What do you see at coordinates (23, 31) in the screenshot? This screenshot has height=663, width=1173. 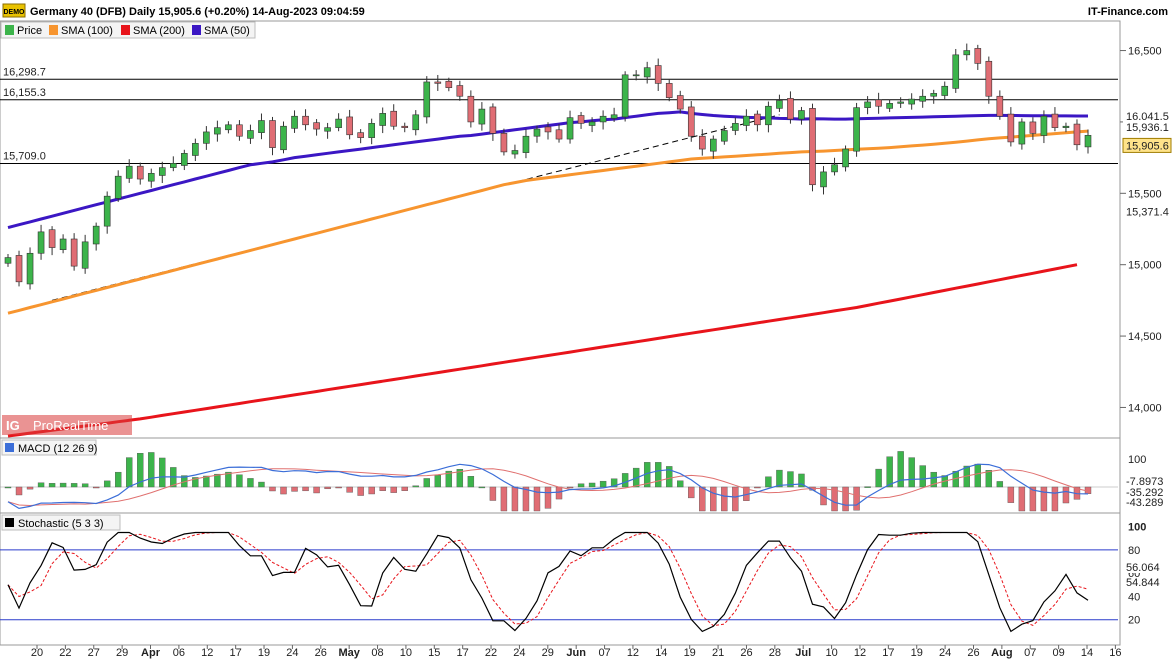 I see `legend-price: Price` at bounding box center [23, 31].